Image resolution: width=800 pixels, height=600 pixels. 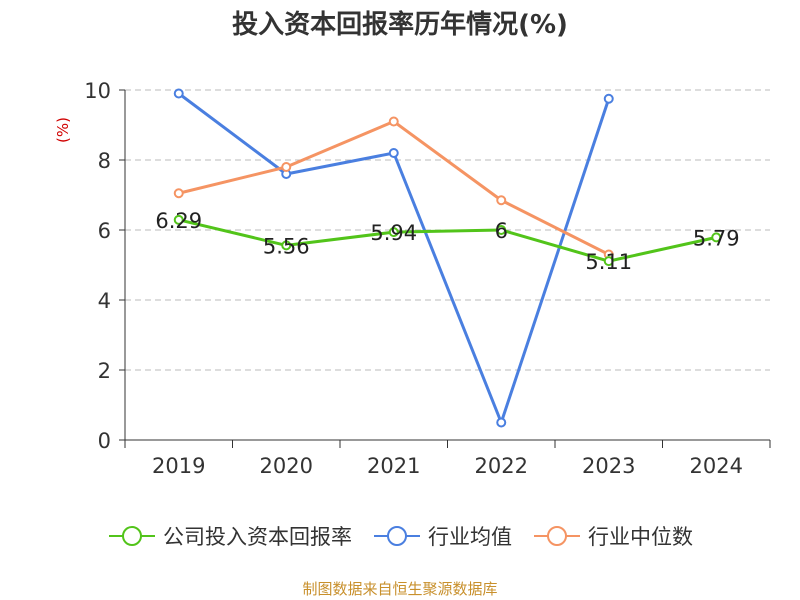 I want to click on legend: 公司投入资本回报率 行业均值 行业中位数, so click(x=400, y=536).